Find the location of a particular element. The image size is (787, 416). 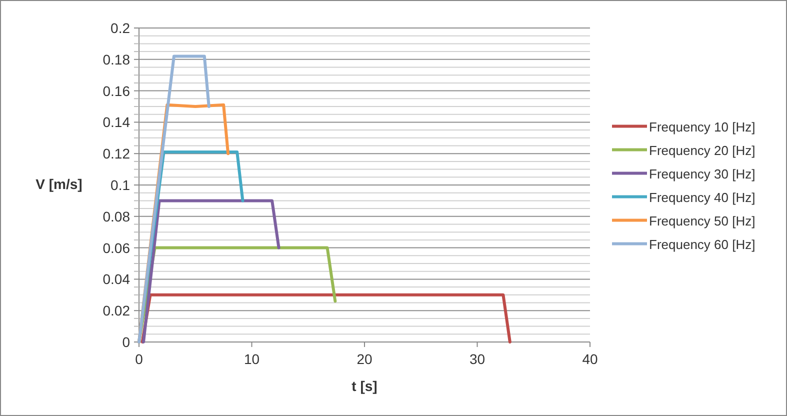

y-tick-label: 0.16 is located at coordinates (116, 90).